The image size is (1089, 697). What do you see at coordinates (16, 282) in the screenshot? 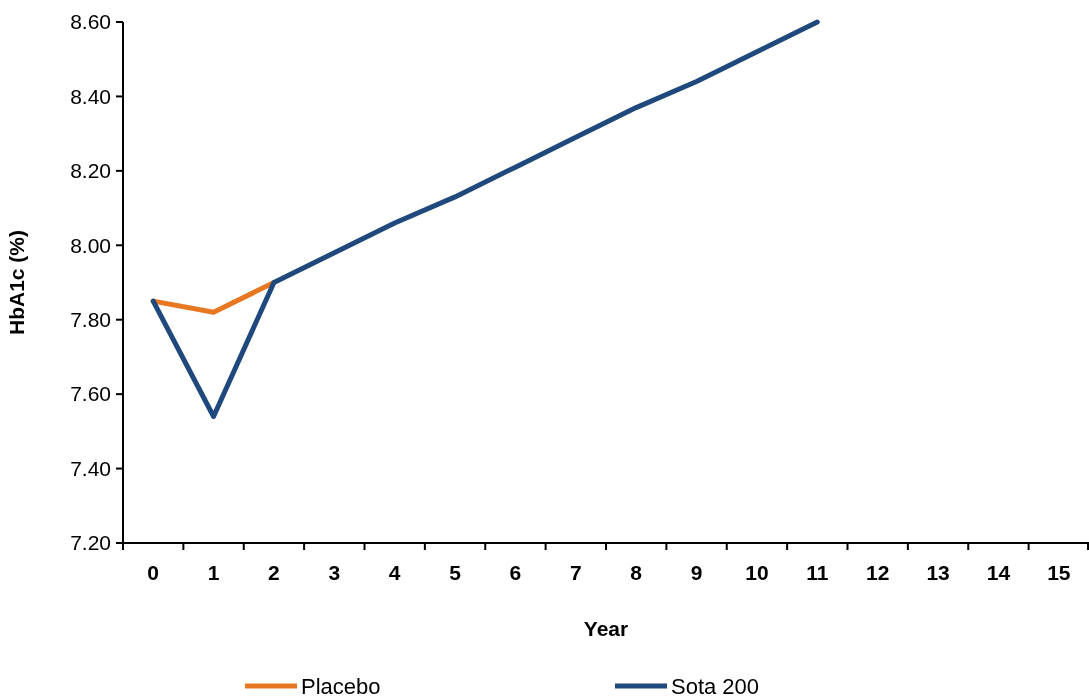
I see `y-axis-title: HbA1c (%)` at bounding box center [16, 282].